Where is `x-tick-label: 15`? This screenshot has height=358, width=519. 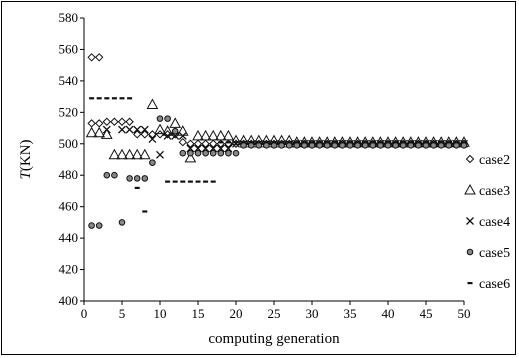
x-tick-label: 15 is located at coordinates (198, 313).